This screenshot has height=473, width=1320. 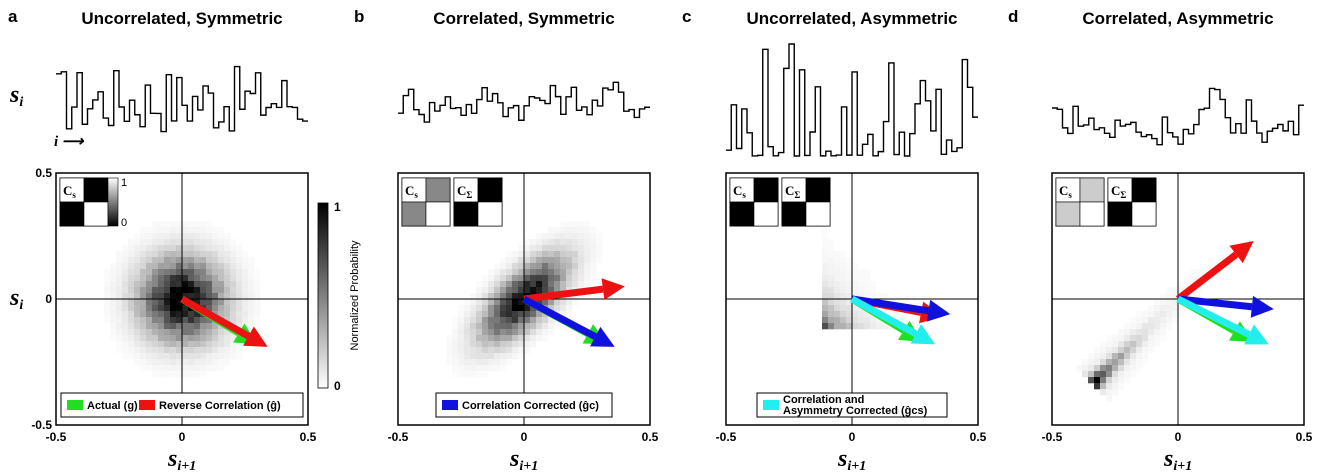 What do you see at coordinates (359, 16) in the screenshot?
I see `panel-letter: b` at bounding box center [359, 16].